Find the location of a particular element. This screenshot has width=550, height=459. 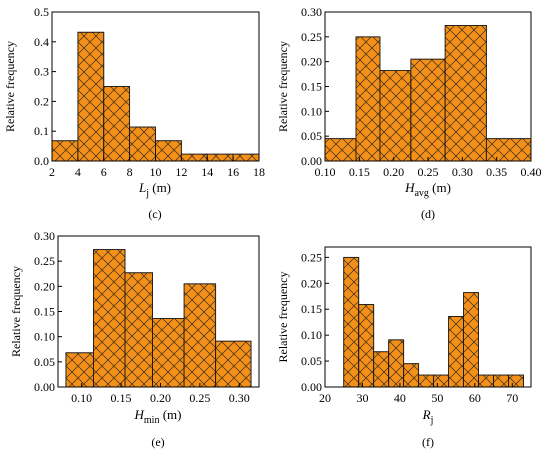

x-tick-label: 0.10 is located at coordinates (81, 398).